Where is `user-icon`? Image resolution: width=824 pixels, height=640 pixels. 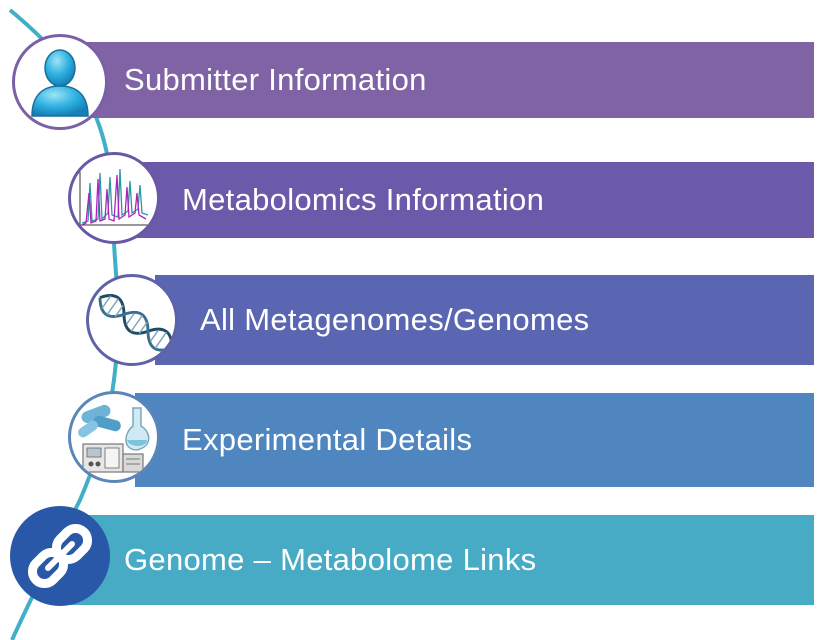 user-icon is located at coordinates (60, 82).